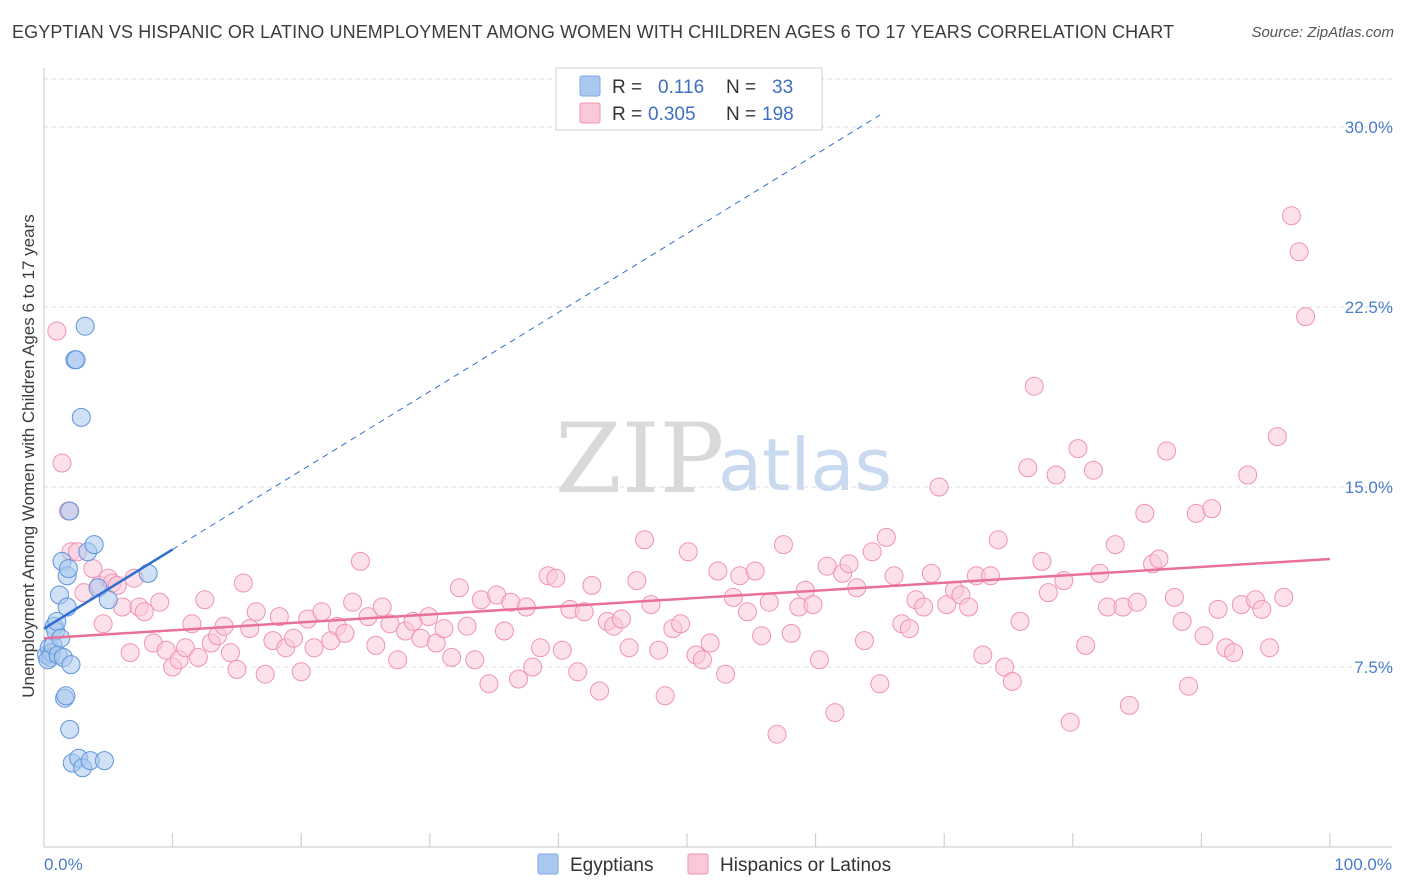 Image resolution: width=1406 pixels, height=892 pixels. What do you see at coordinates (108, 589) in the screenshot?
I see `egyptian-trend-line` at bounding box center [108, 589].